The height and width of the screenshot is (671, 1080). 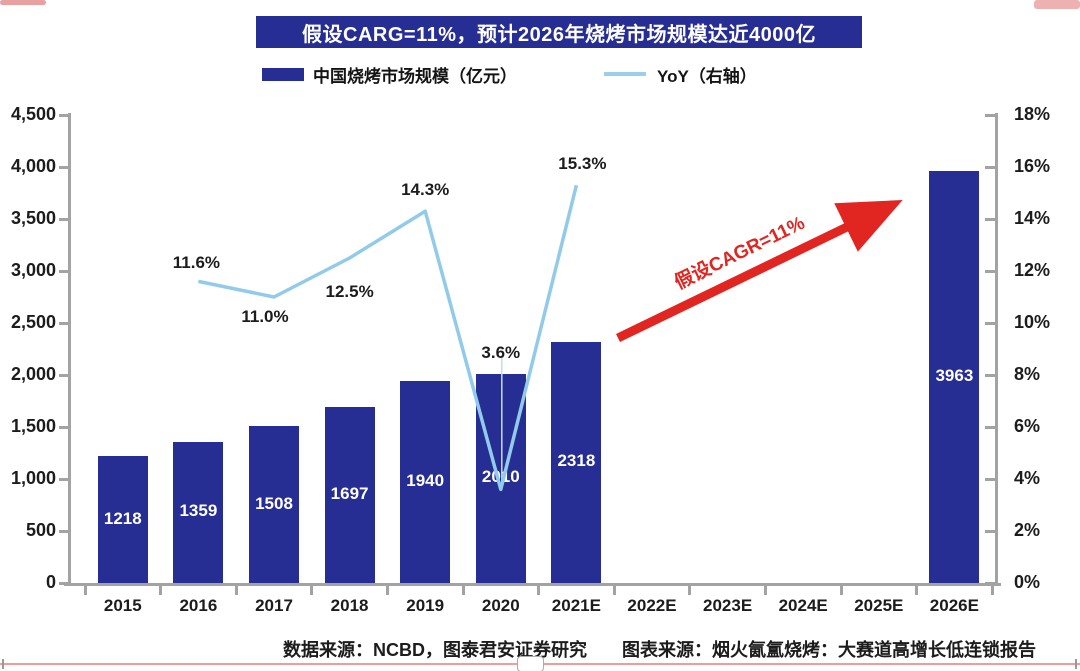 What do you see at coordinates (1032, 166) in the screenshot?
I see `right-axis-label: 16%` at bounding box center [1032, 166].